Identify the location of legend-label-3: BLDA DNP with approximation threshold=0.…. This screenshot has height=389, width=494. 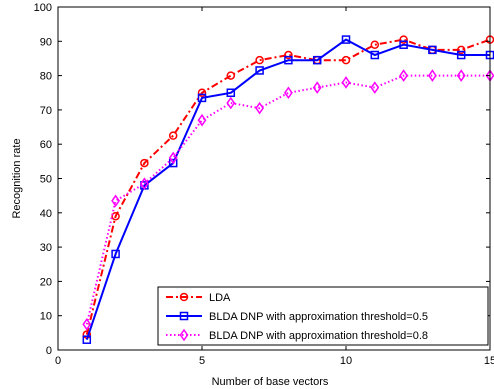
(318, 336).